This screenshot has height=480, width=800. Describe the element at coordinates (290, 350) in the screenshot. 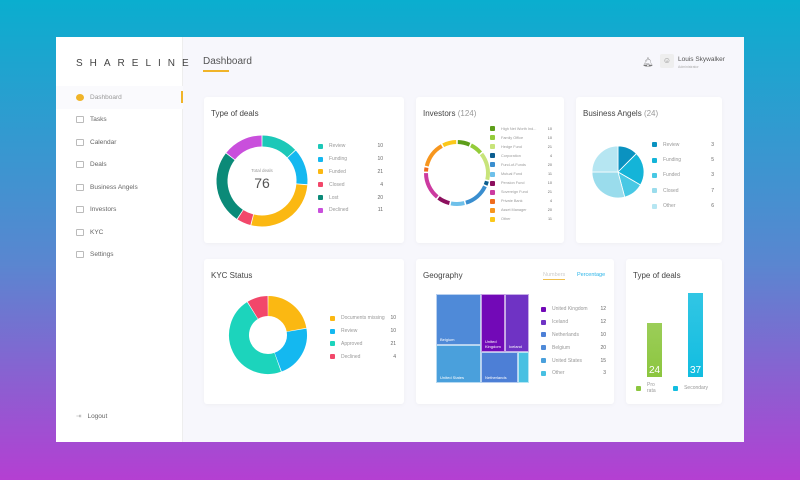

I see `kyc-segment-review` at that location.